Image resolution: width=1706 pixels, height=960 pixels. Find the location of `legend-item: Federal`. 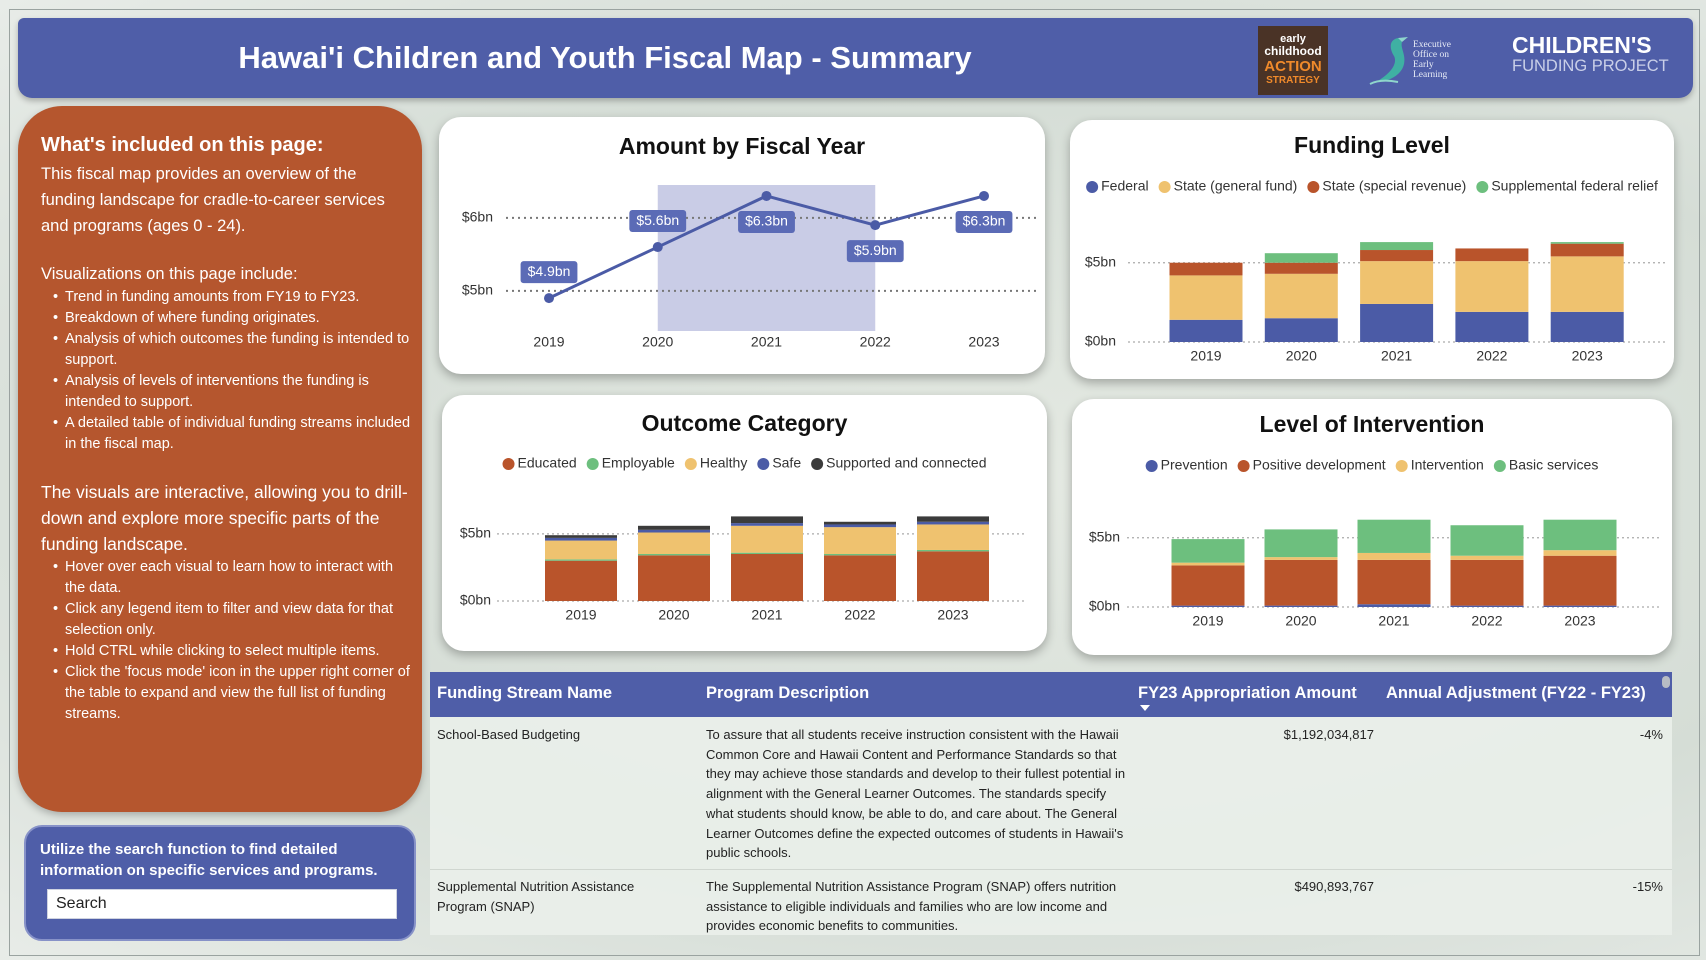

legend-item: Federal is located at coordinates (1117, 186).